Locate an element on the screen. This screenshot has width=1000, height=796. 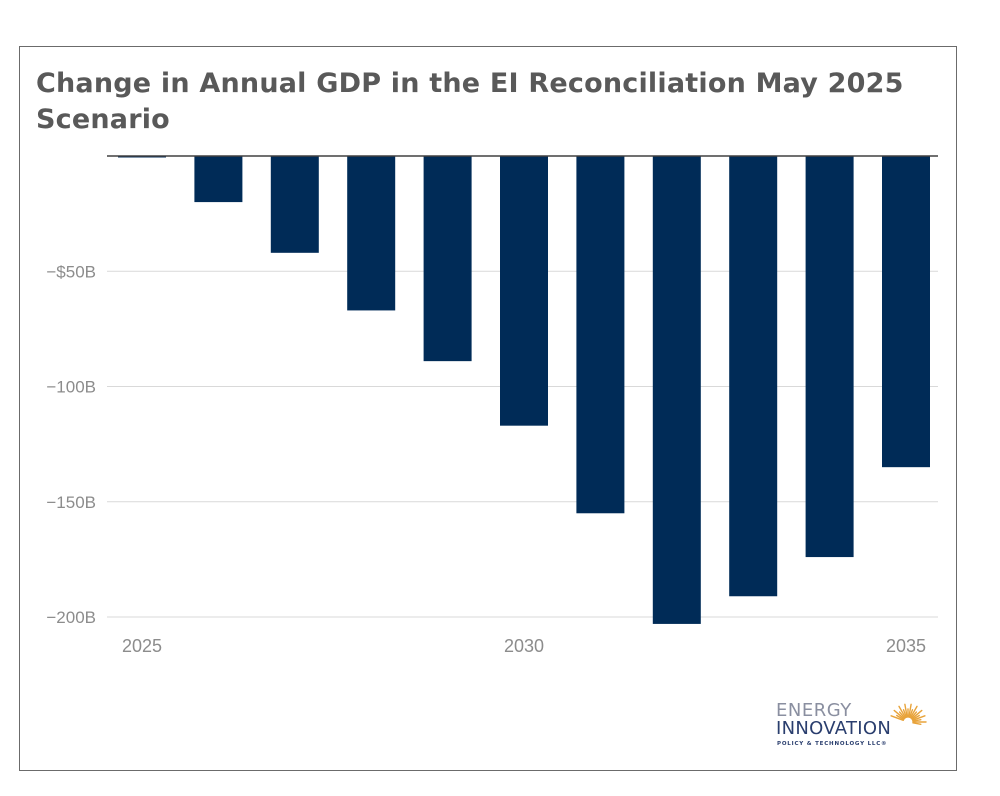
logo-text-tagline: POLICY & TECHNOLOGY LLC® is located at coordinates (832, 744).